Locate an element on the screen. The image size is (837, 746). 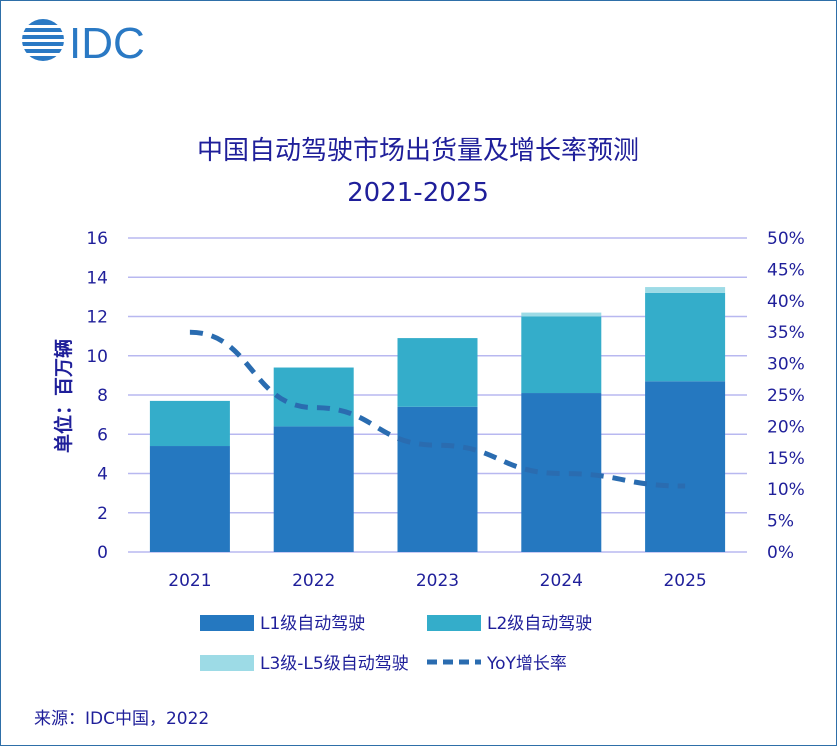
idc-logo: IDC is located at coordinates (83, 42).